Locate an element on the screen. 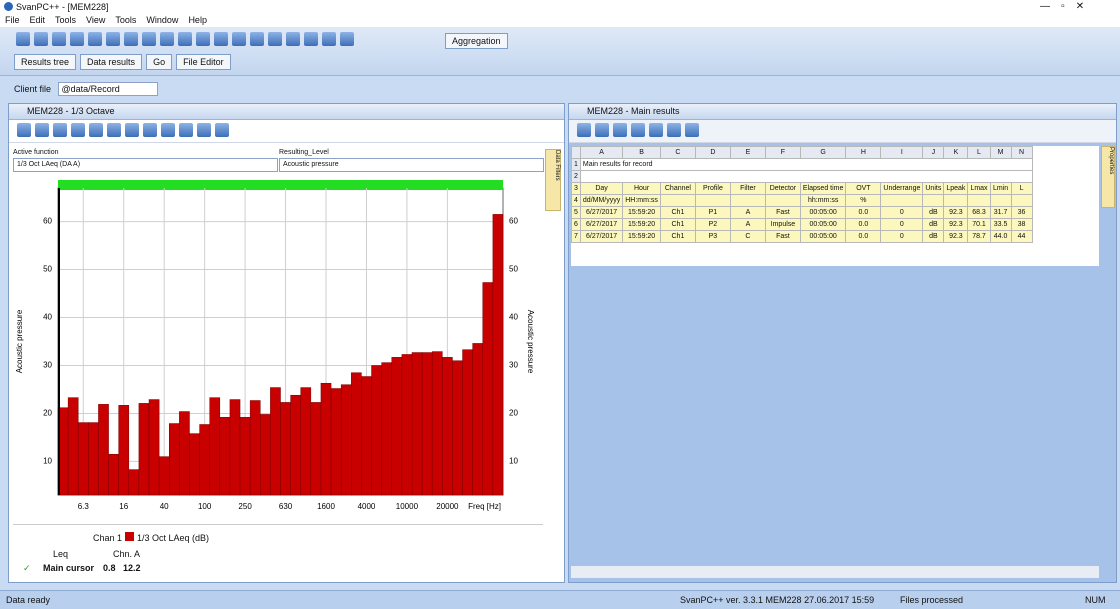  column-letter: L is located at coordinates (979, 152).